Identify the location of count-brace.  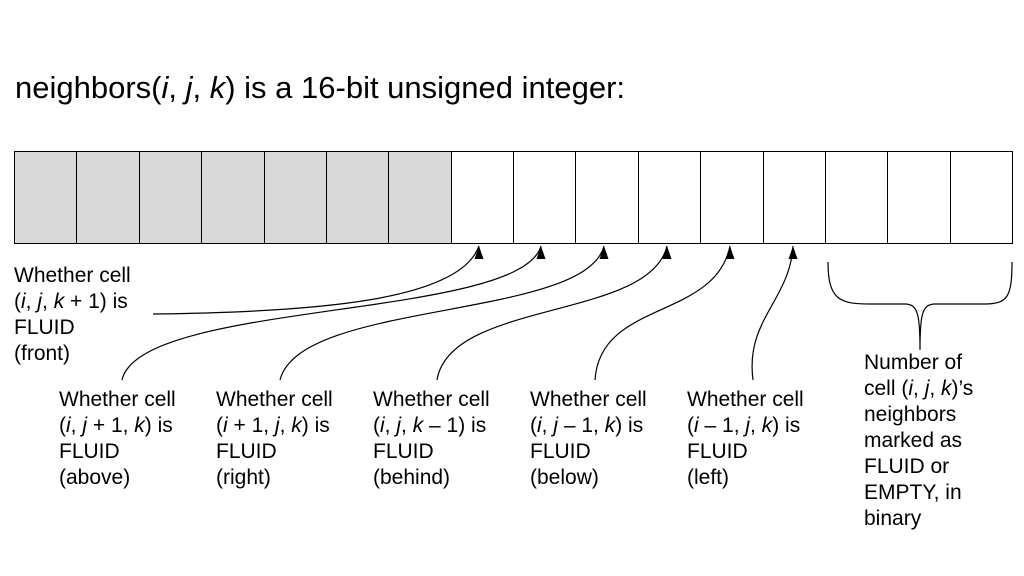
(920, 306).